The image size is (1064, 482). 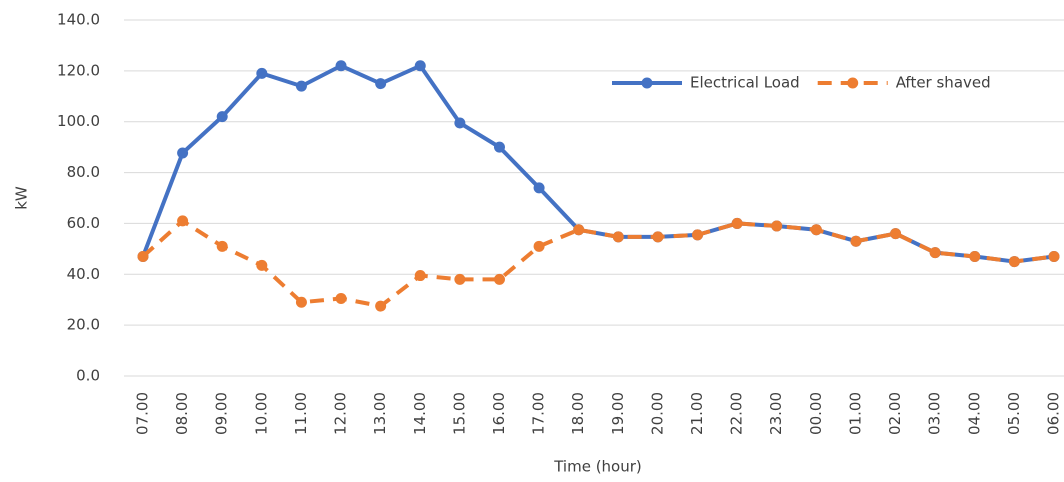 What do you see at coordinates (1014, 413) in the screenshot?
I see `x-tick-label: 05.00` at bounding box center [1014, 413].